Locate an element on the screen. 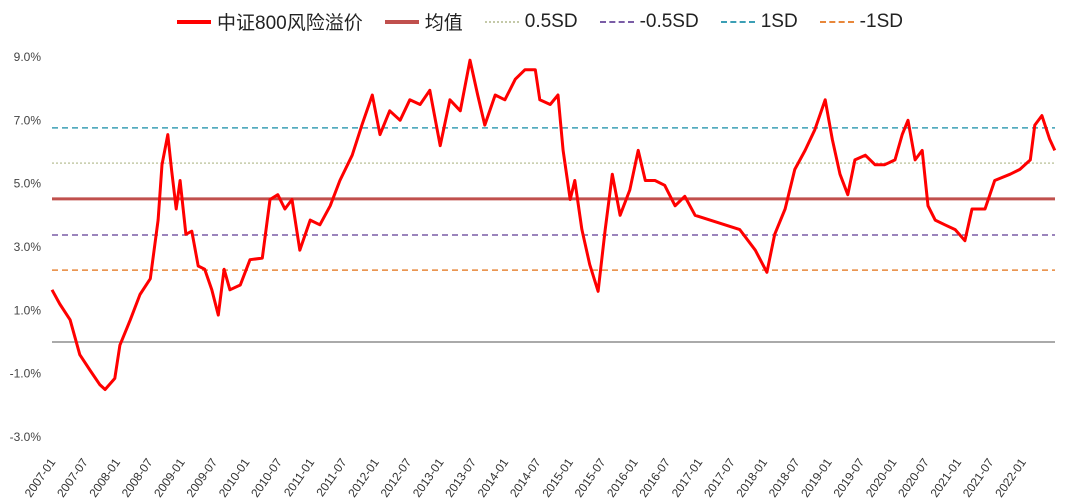  legend-item-risk-premium: 中证800风险溢价 is located at coordinates (270, 21).